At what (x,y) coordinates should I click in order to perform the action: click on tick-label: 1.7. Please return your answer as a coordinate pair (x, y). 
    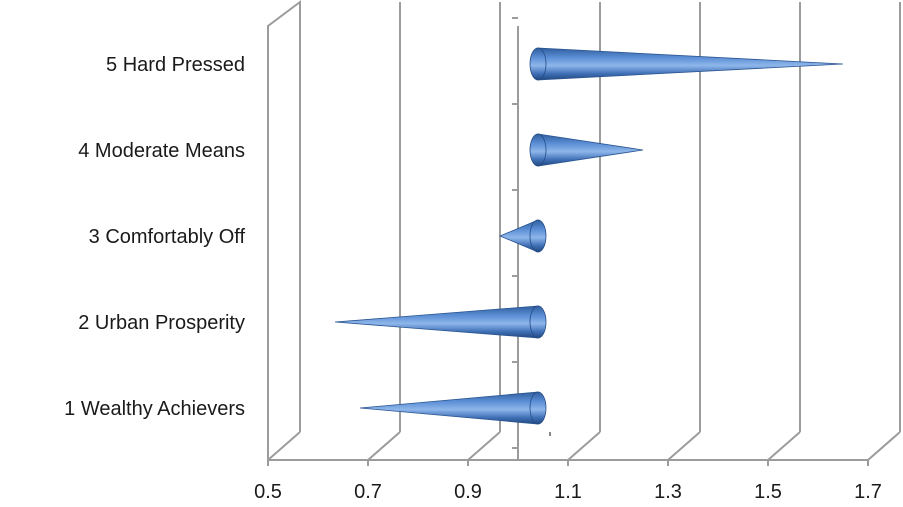
    Looking at the image, I should click on (868, 492).